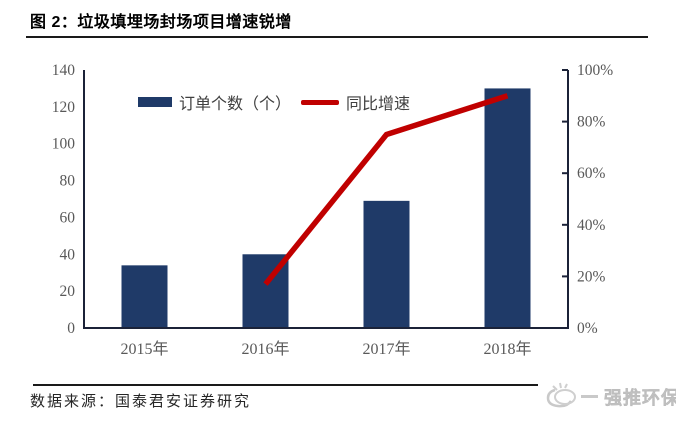 The width and height of the screenshot is (676, 424). Describe the element at coordinates (507, 208) in the screenshot. I see `bar-2018年` at that location.